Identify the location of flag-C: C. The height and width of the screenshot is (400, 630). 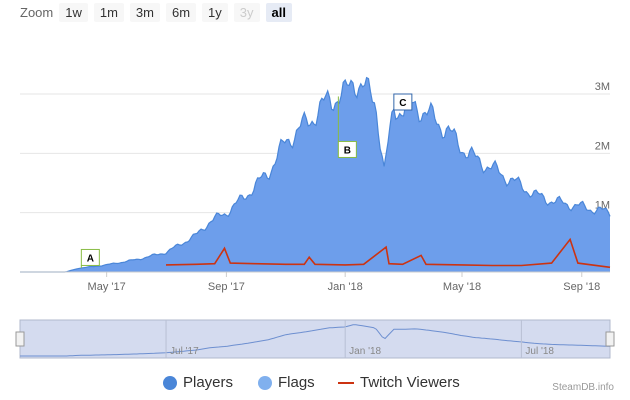
(403, 102).